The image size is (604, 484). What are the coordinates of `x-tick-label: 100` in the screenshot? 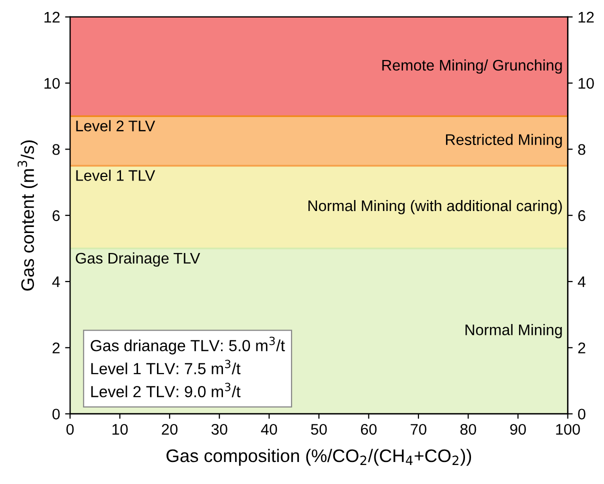 It's located at (568, 429).